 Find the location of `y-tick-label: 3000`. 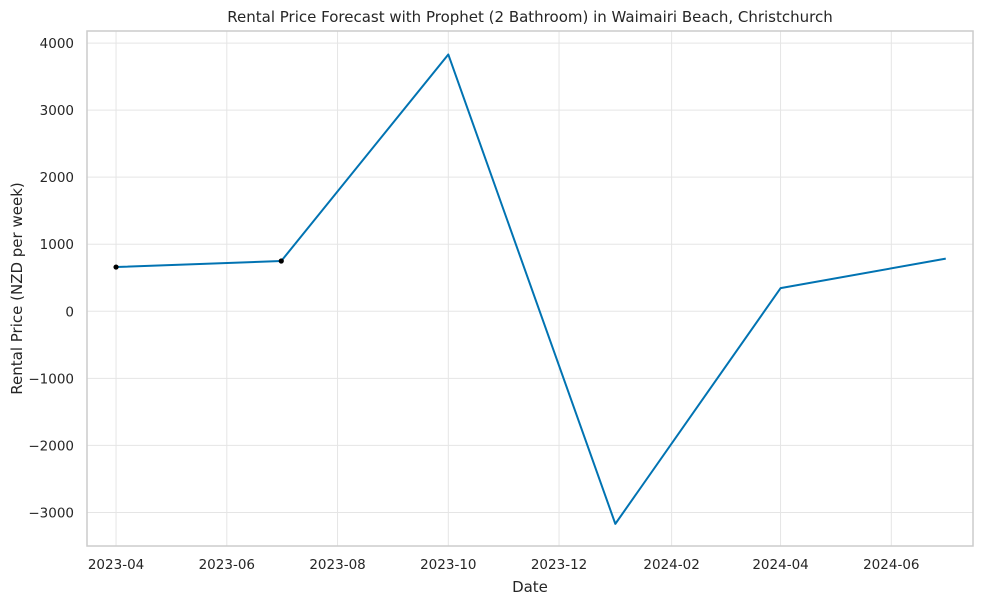

y-tick-label: 3000 is located at coordinates (57, 111).